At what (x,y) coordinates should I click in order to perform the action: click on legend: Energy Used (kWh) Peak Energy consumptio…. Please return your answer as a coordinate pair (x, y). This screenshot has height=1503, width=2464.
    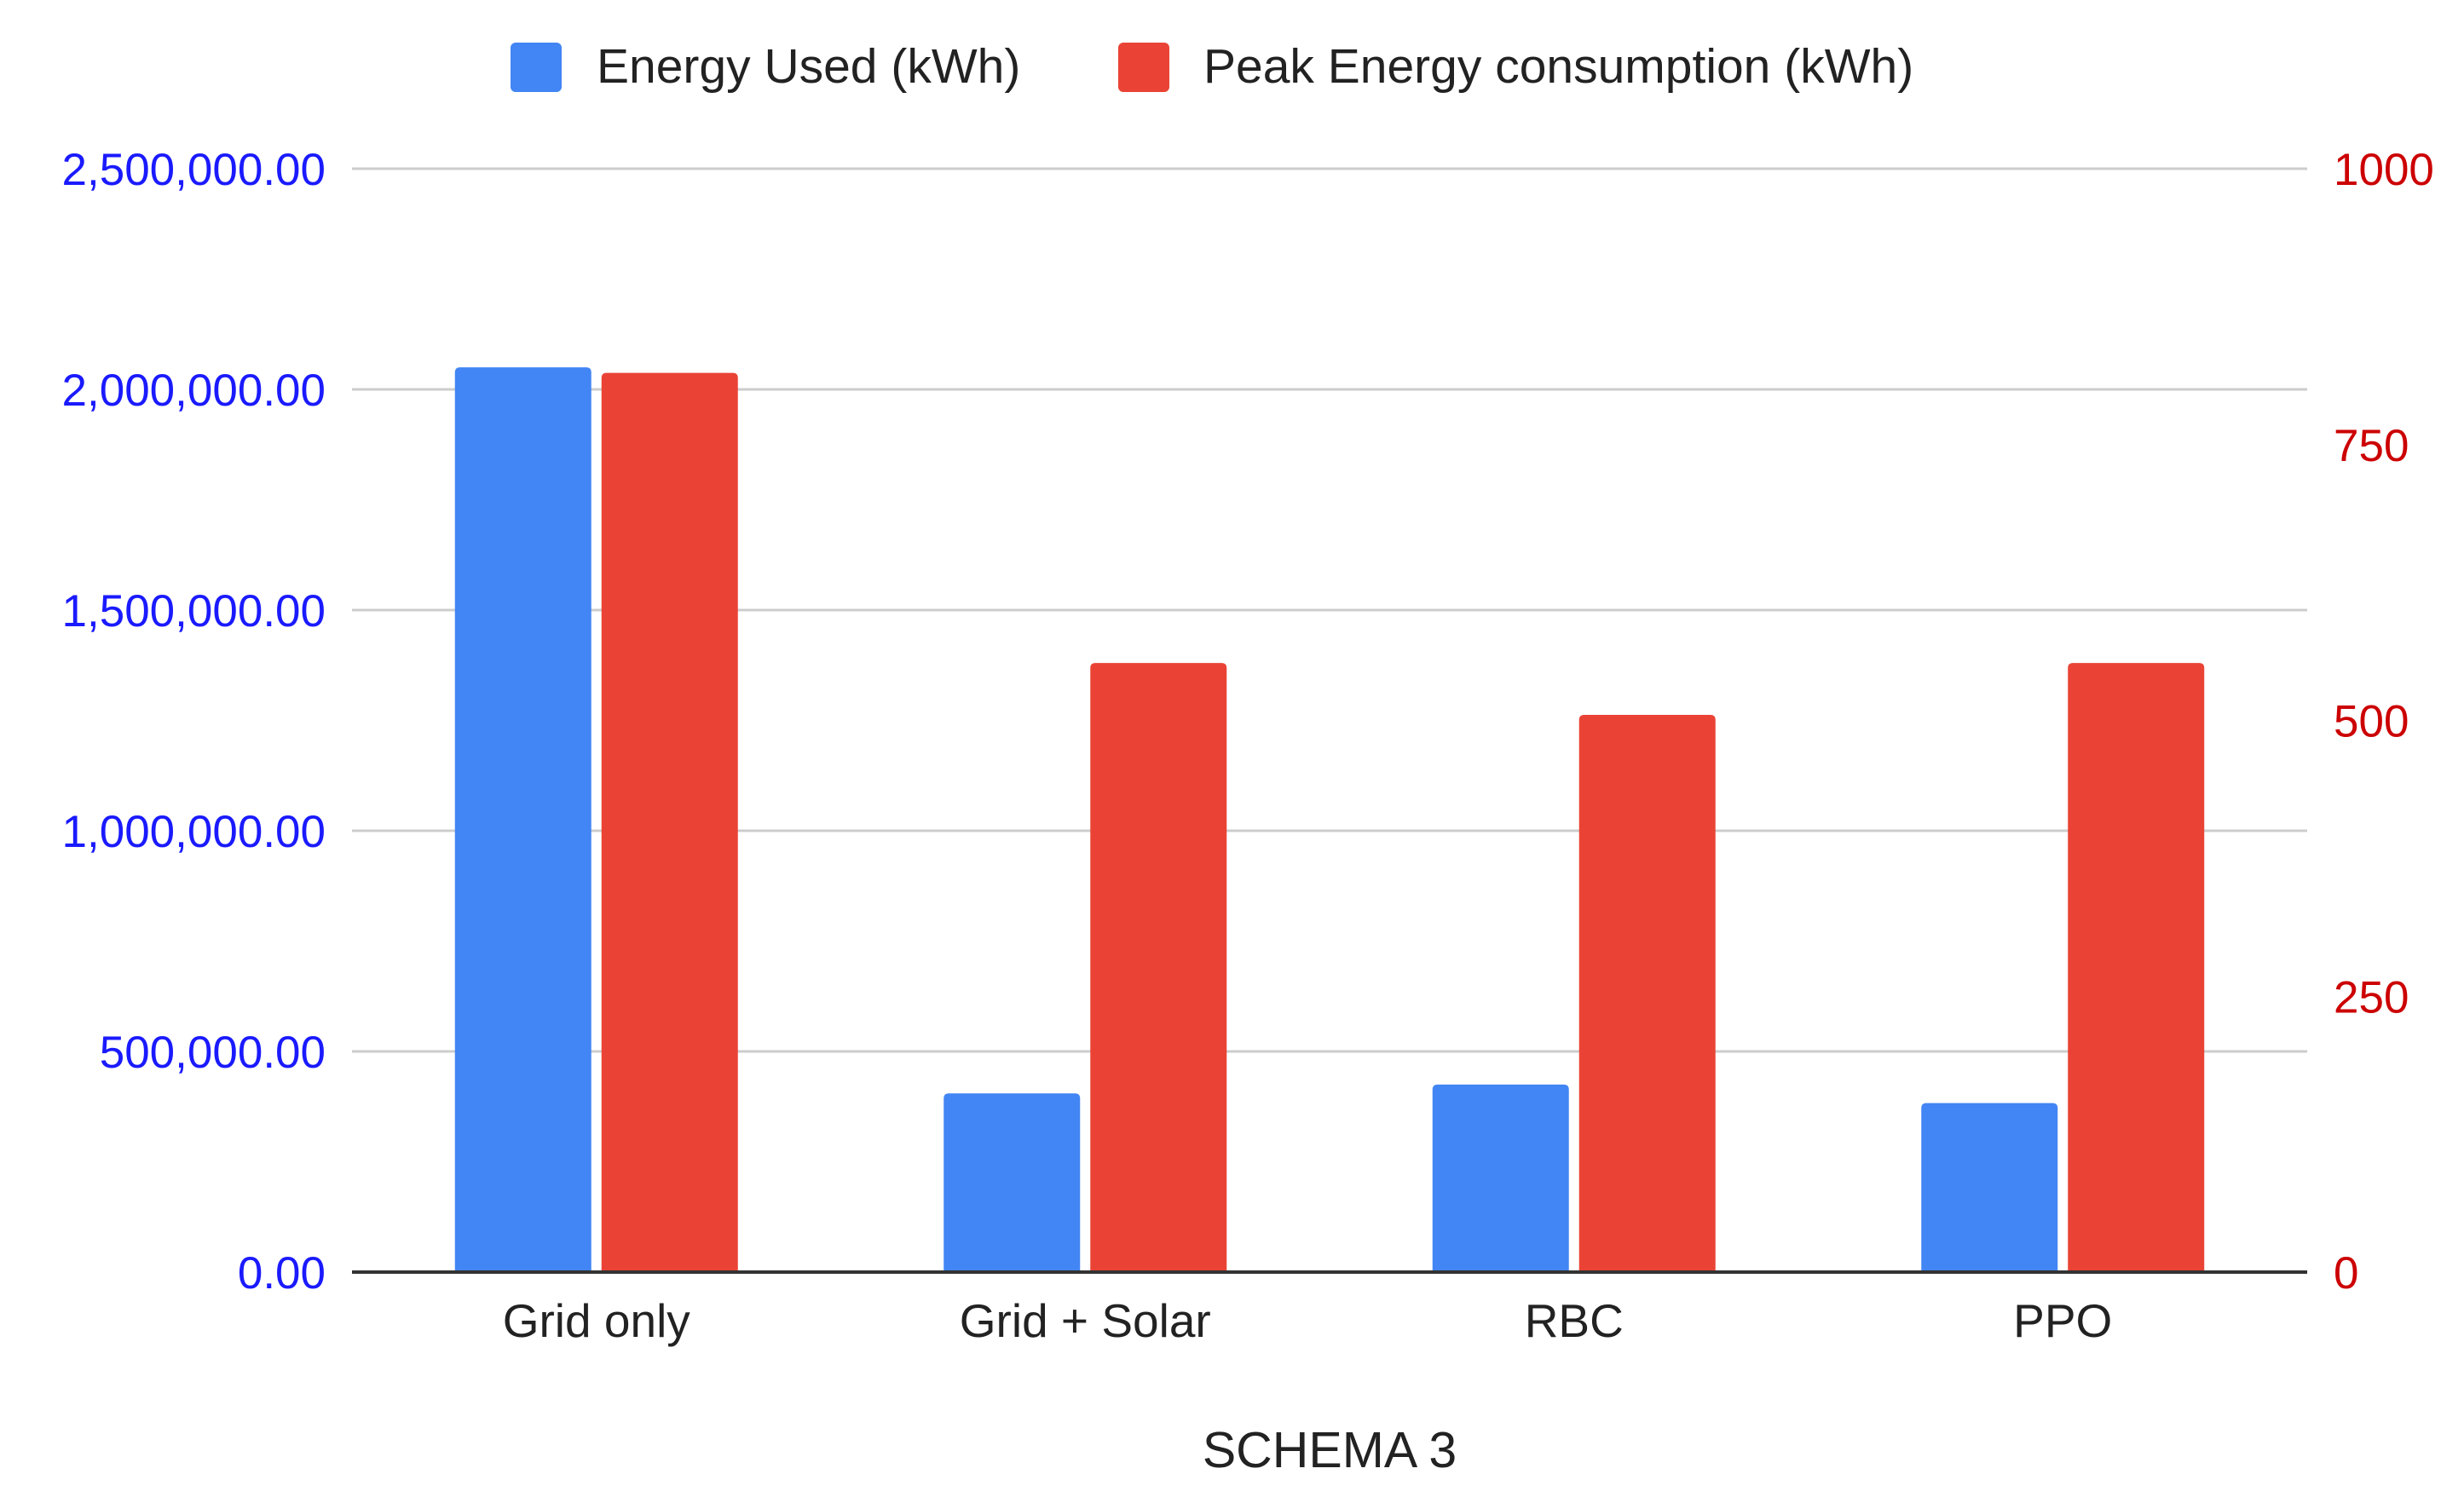
    Looking at the image, I should click on (1212, 66).